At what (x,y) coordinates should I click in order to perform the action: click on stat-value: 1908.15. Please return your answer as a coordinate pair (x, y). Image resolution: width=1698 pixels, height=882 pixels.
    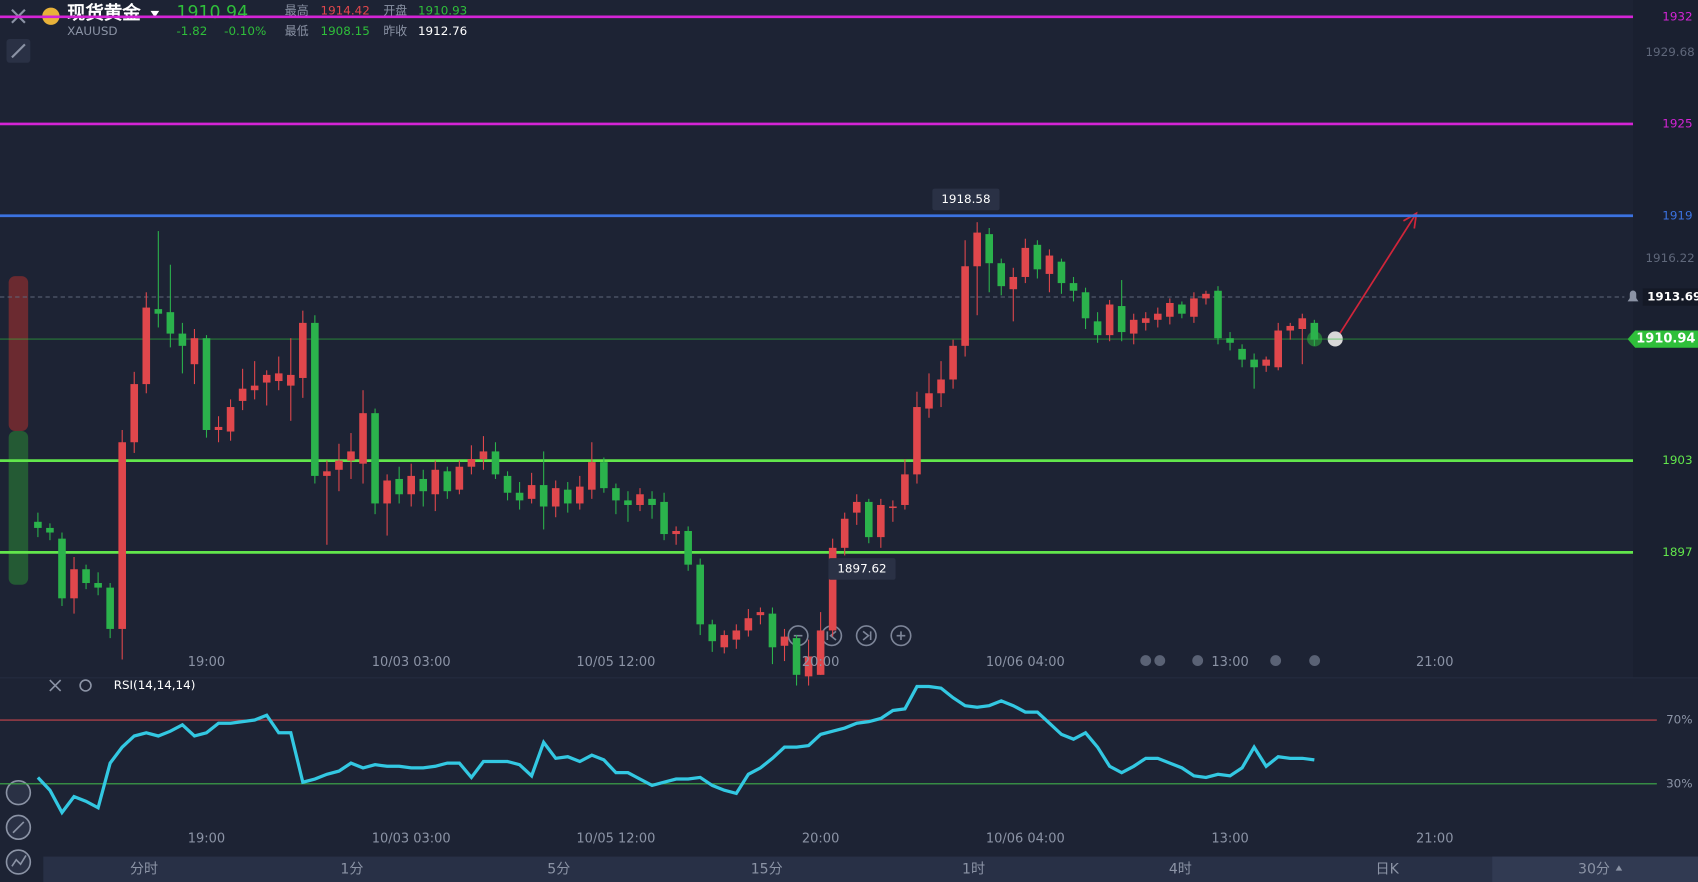
    Looking at the image, I should click on (345, 31).